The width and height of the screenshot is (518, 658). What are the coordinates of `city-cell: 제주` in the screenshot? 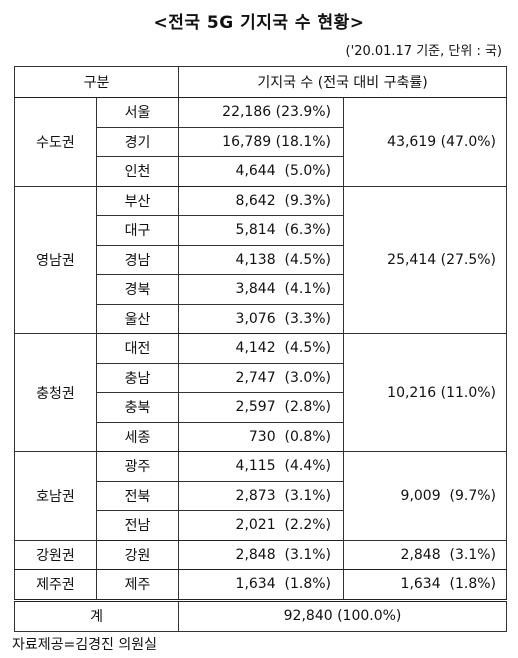 It's located at (137, 585).